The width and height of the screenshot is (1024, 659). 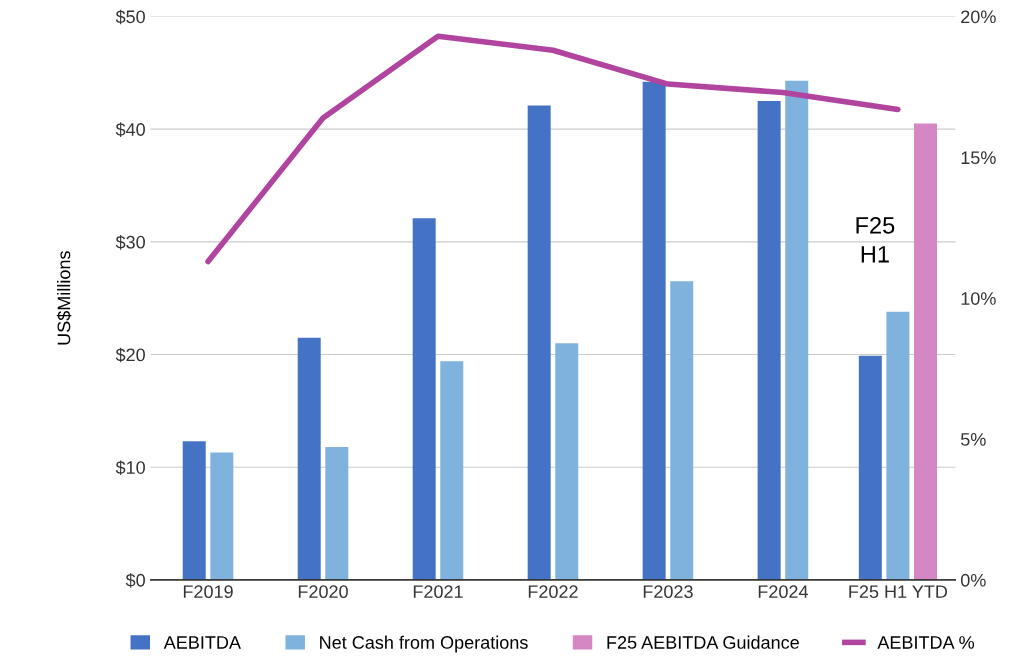 What do you see at coordinates (438, 592) in the screenshot?
I see `x-tick-label: F2021` at bounding box center [438, 592].